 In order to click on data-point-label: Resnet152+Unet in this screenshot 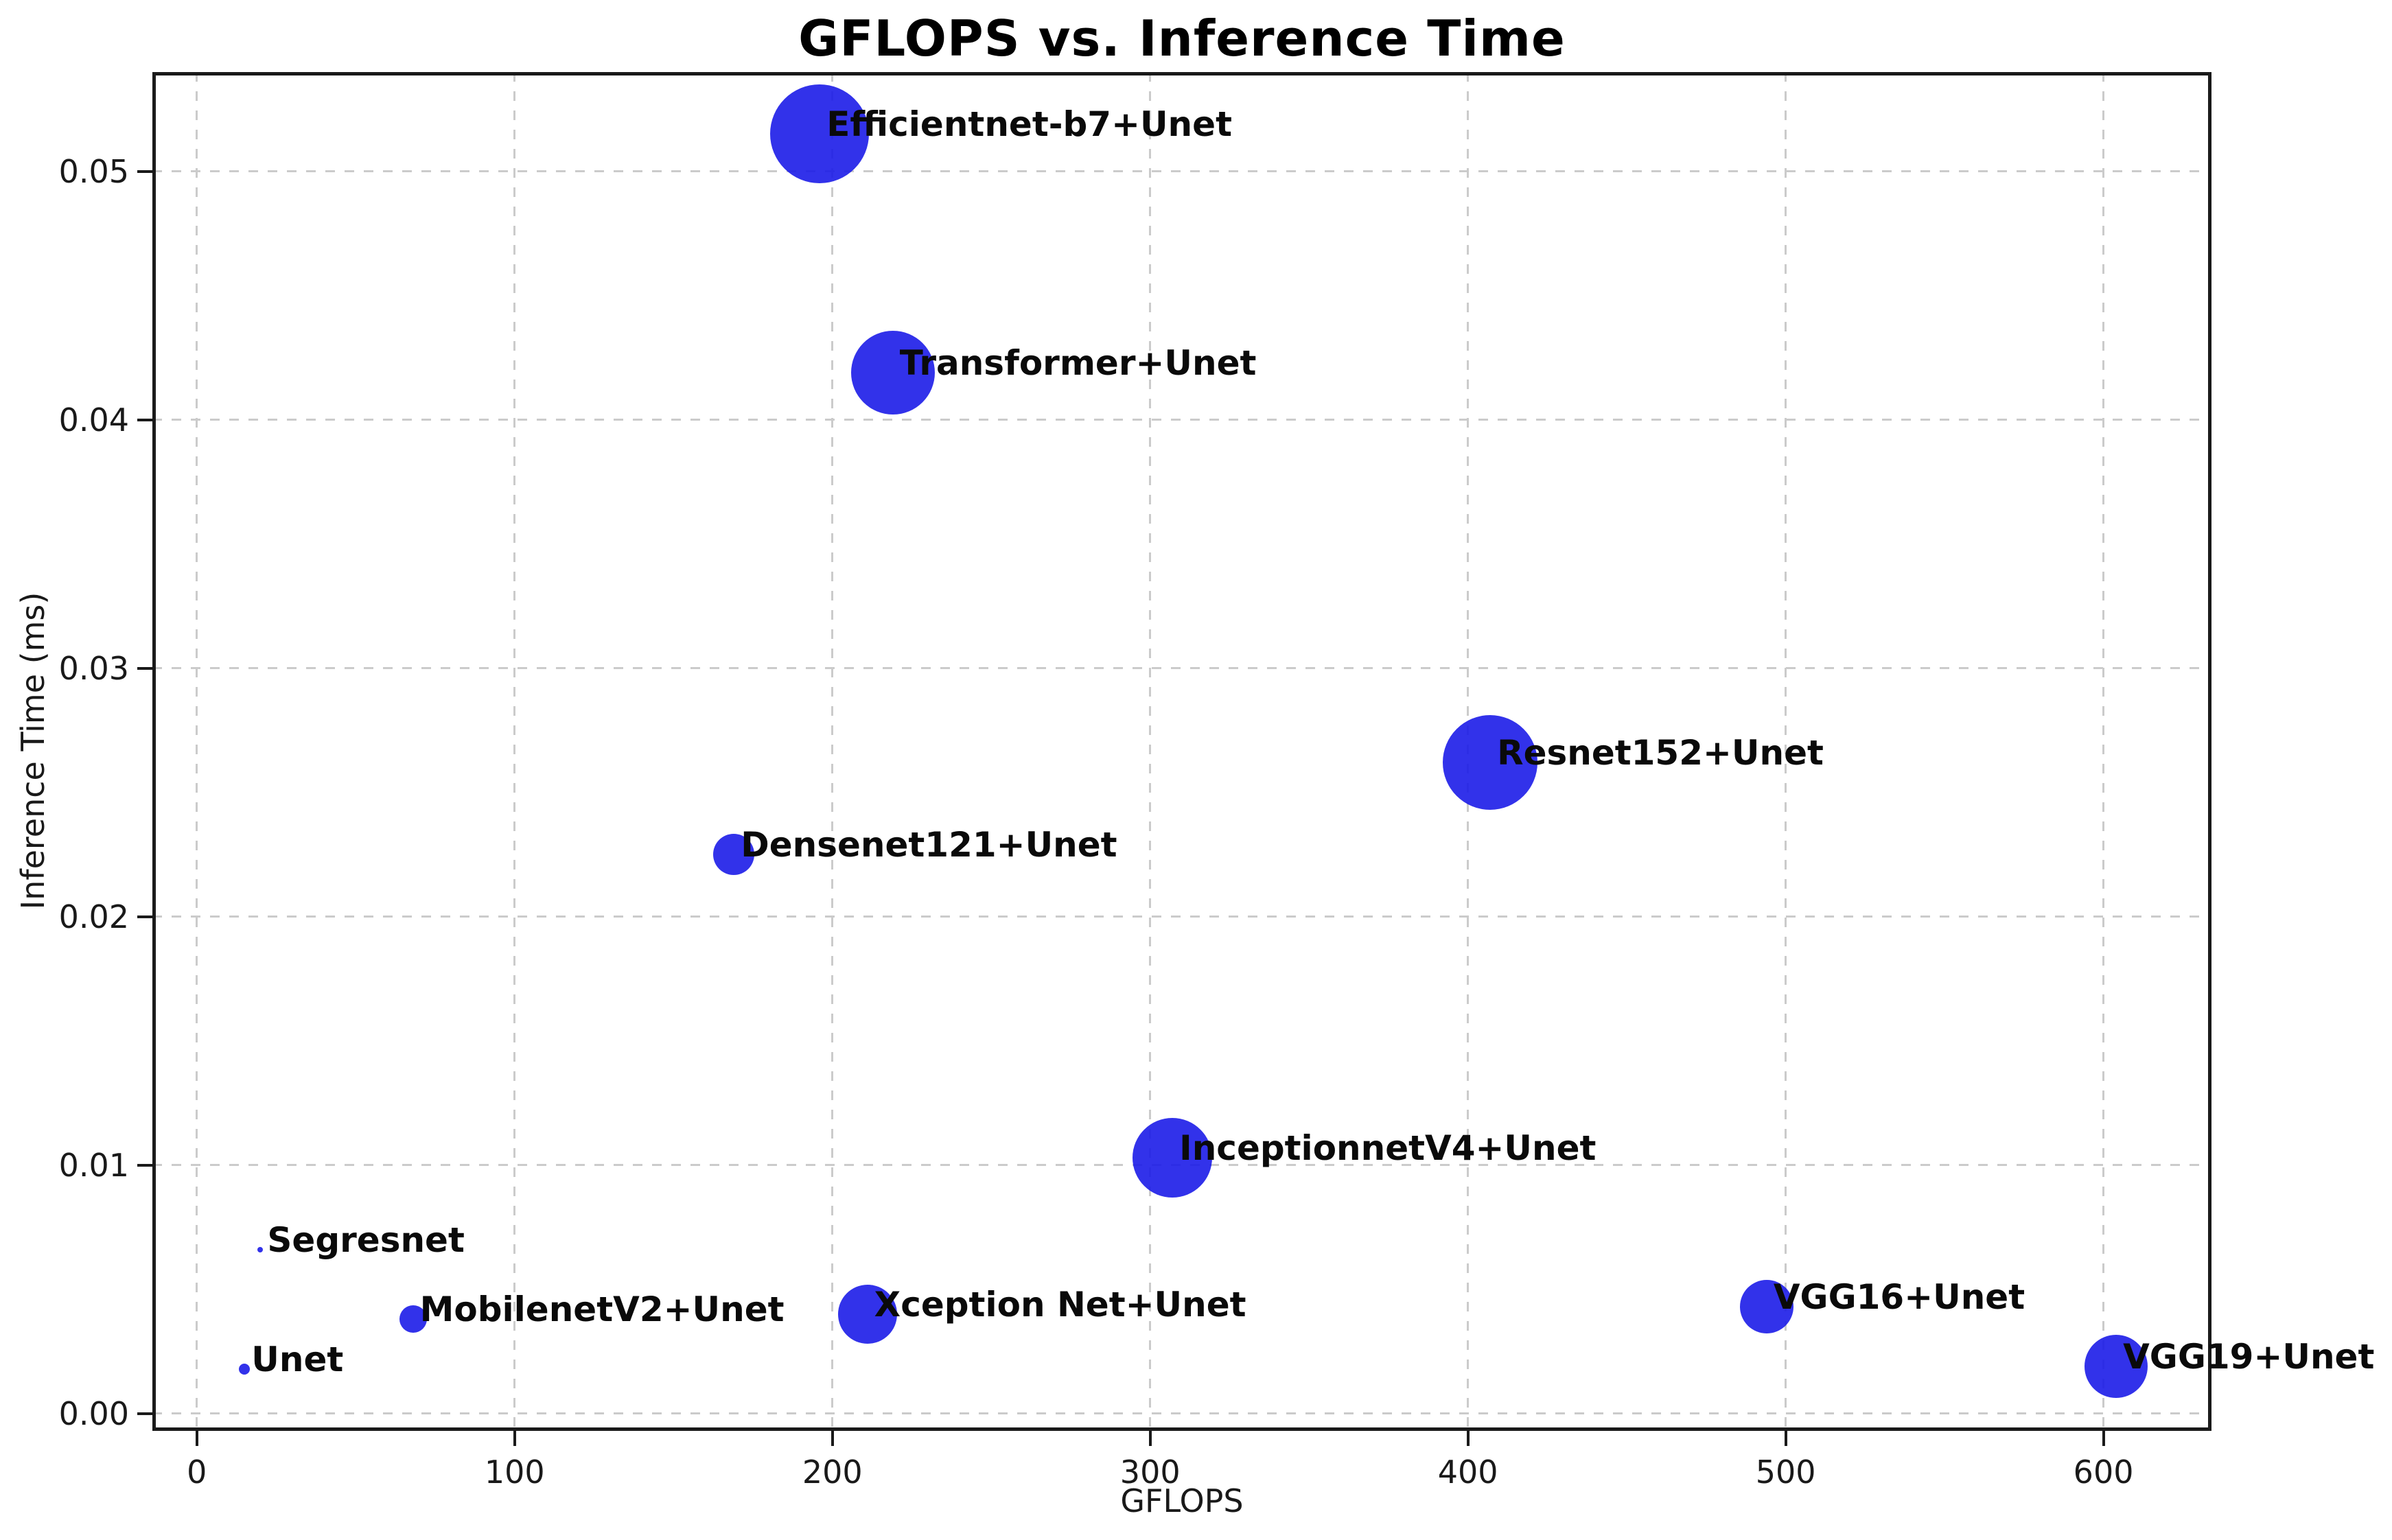, I will do `click(1661, 753)`.